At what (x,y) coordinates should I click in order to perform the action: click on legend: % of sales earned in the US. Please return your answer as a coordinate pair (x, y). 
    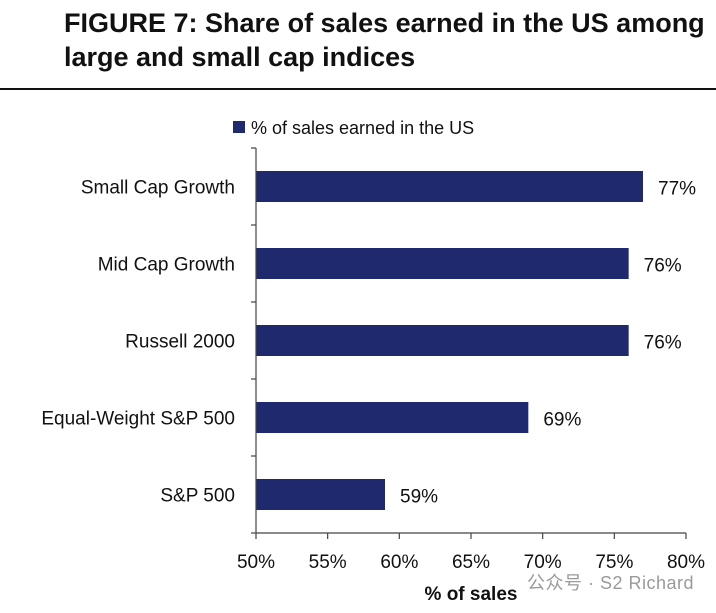
    Looking at the image, I should click on (353, 128).